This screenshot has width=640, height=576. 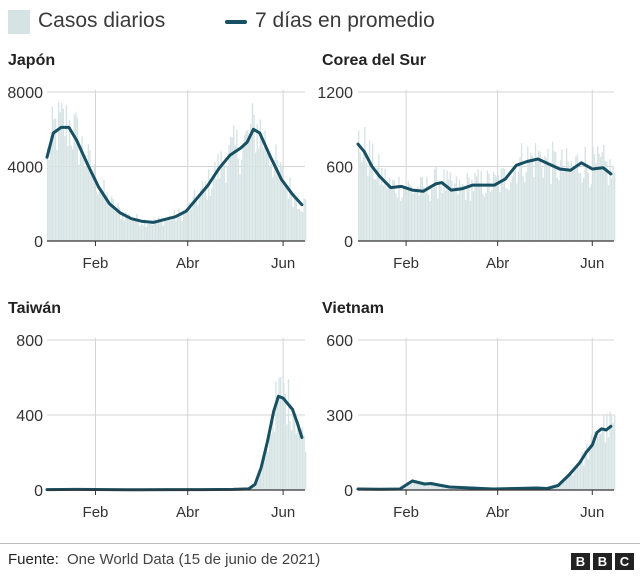 What do you see at coordinates (101, 21) in the screenshot?
I see `bars-legend-label: Casos diarios` at bounding box center [101, 21].